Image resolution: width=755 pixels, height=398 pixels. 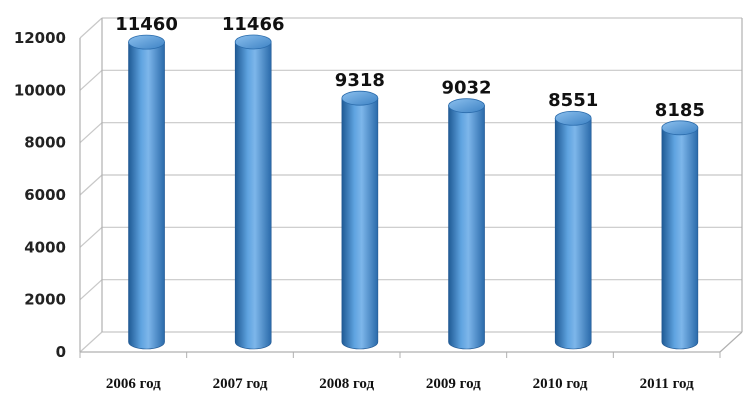 I want to click on x-tick-label: 2006 год, so click(x=133, y=384).